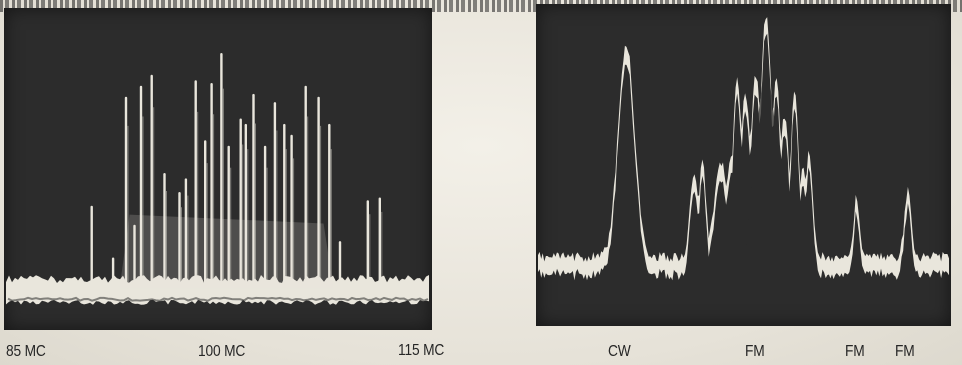  What do you see at coordinates (218, 299) in the screenshot?
I see `noise-floor-lower-edge` at bounding box center [218, 299].